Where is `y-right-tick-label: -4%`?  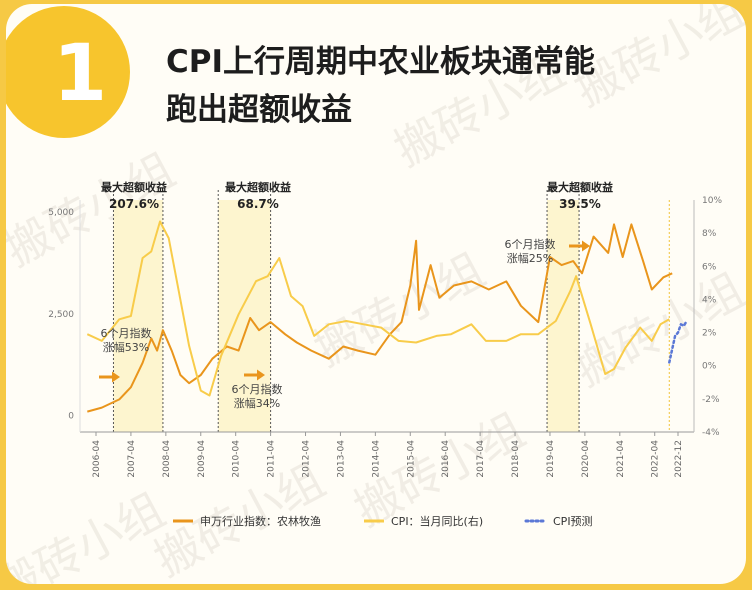
y-right-tick-label: -4% is located at coordinates (711, 433).